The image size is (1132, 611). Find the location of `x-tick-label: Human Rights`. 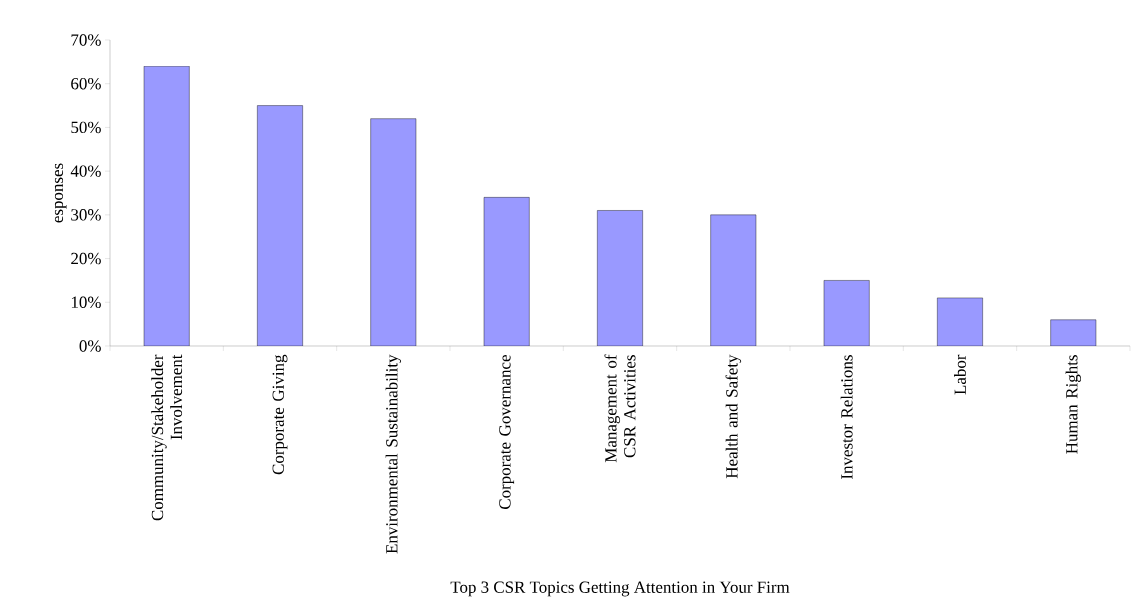

x-tick-label: Human Rights is located at coordinates (1073, 404).